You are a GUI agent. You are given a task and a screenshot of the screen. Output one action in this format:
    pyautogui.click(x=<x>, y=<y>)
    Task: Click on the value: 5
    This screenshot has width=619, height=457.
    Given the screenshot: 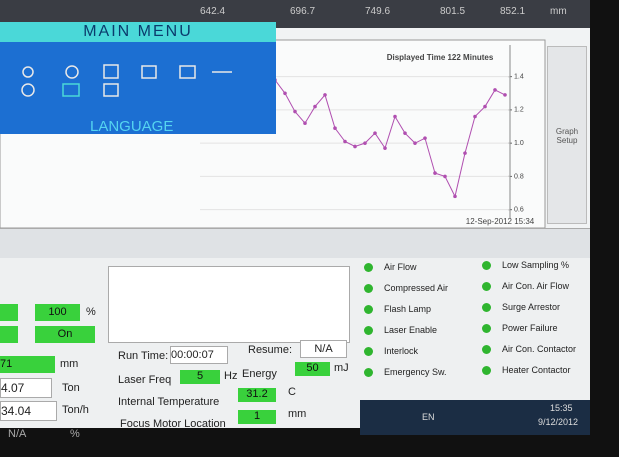 What is the action you would take?
    pyautogui.click(x=200, y=377)
    